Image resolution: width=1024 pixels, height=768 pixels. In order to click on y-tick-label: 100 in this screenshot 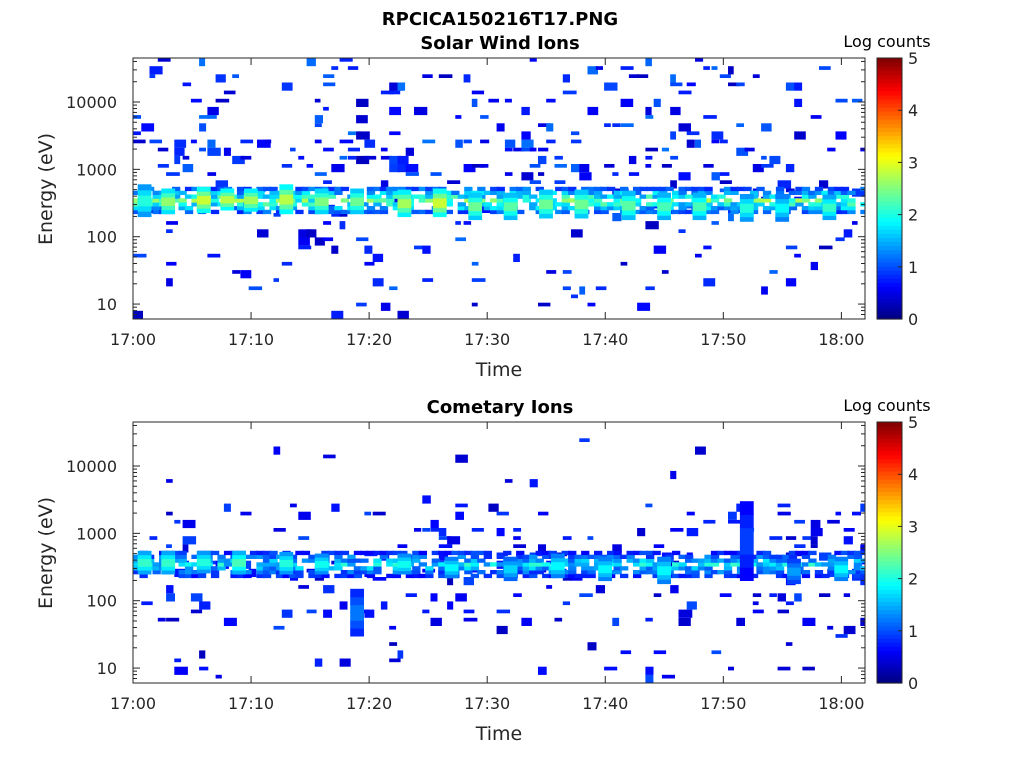, I will do `click(101, 601)`.